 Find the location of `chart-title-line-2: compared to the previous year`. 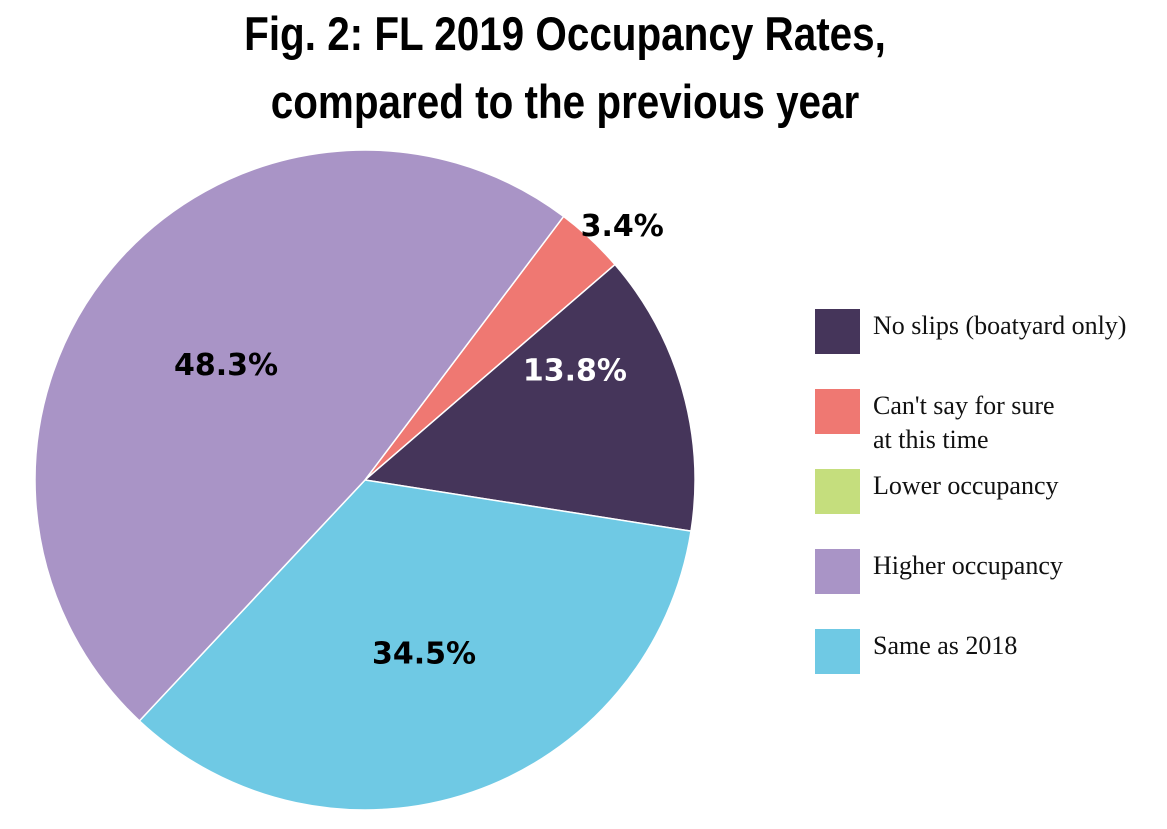

chart-title-line-2: compared to the previous year is located at coordinates (565, 101).